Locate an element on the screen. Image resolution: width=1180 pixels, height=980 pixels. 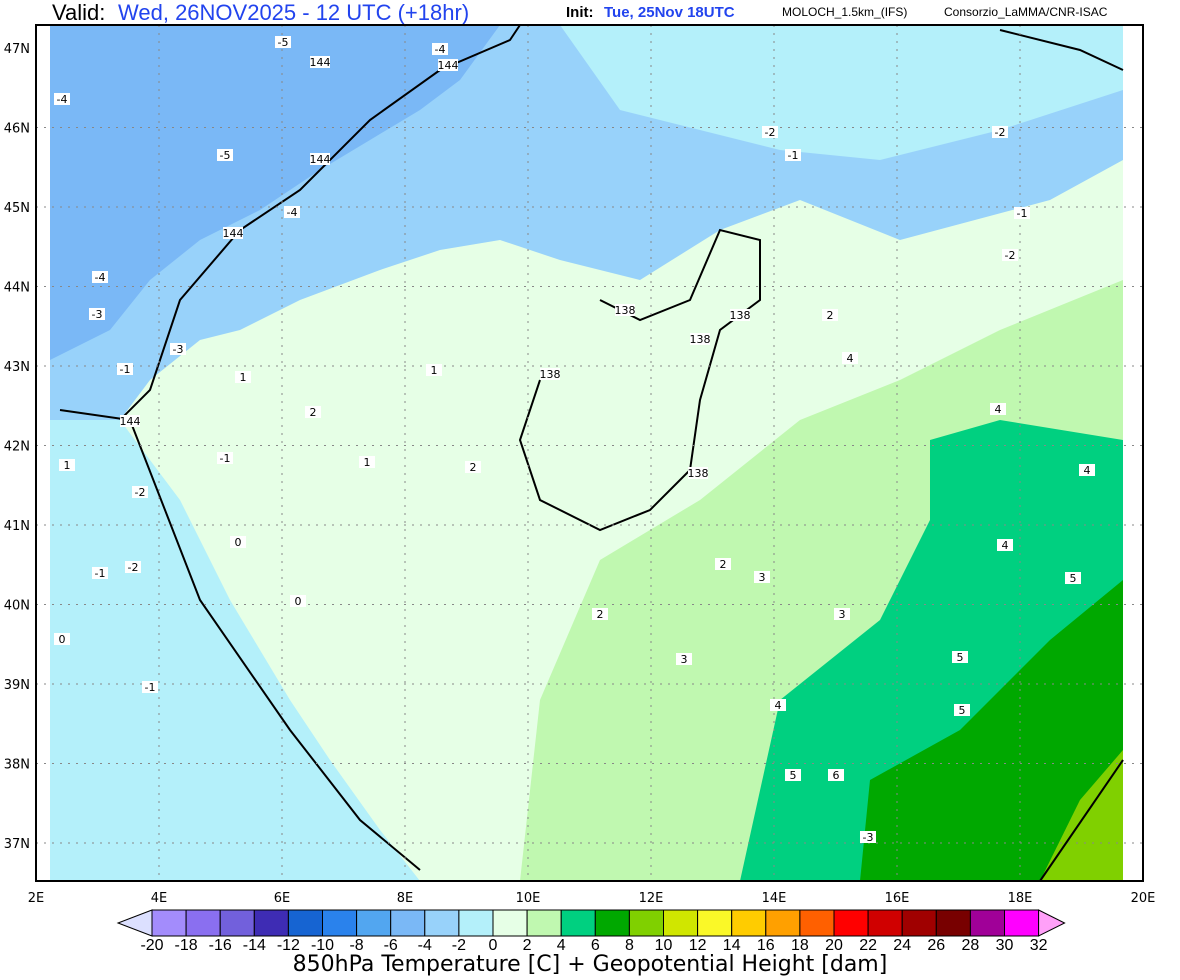
colorbar-tick-label: 8 is located at coordinates (629, 943).